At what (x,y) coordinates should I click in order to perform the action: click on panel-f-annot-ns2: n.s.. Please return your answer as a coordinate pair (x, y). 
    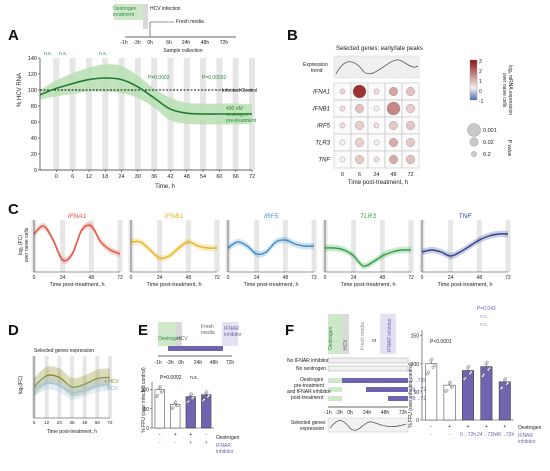
    Looking at the image, I should click on (484, 325).